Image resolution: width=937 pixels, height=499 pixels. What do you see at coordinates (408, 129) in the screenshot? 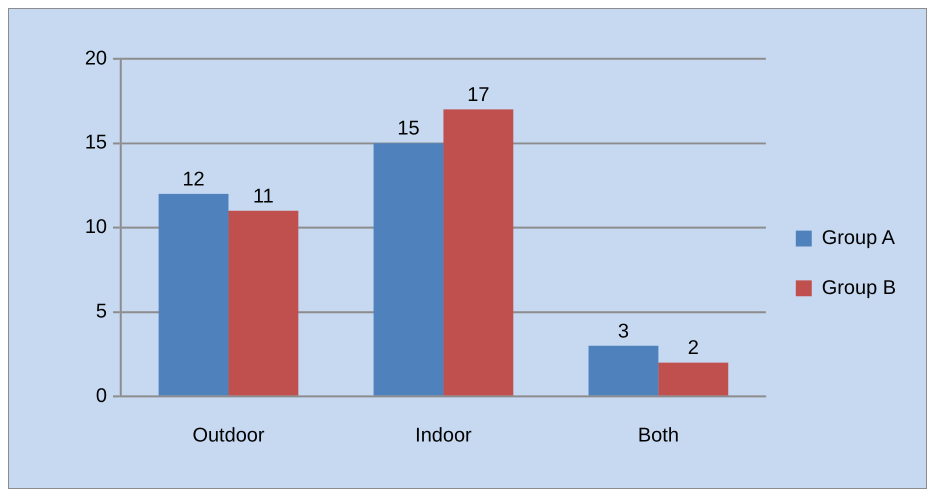
I see `data-label: 15` at bounding box center [408, 129].